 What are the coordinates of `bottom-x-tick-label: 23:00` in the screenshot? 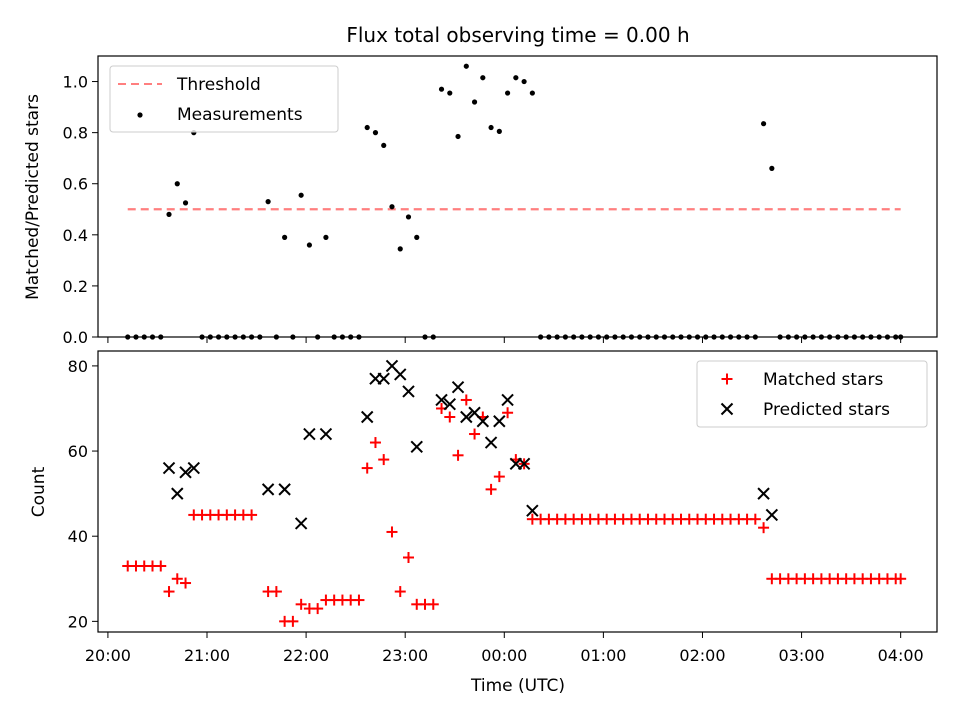 It's located at (405, 655).